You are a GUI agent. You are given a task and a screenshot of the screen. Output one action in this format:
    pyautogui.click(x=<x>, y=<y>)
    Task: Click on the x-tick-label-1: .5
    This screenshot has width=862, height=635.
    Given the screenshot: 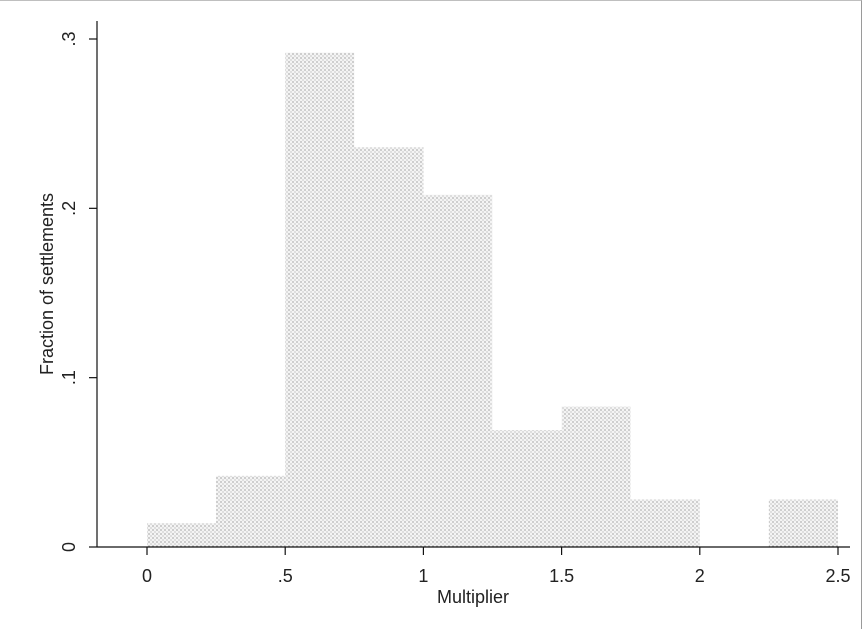 What is the action you would take?
    pyautogui.click(x=285, y=576)
    